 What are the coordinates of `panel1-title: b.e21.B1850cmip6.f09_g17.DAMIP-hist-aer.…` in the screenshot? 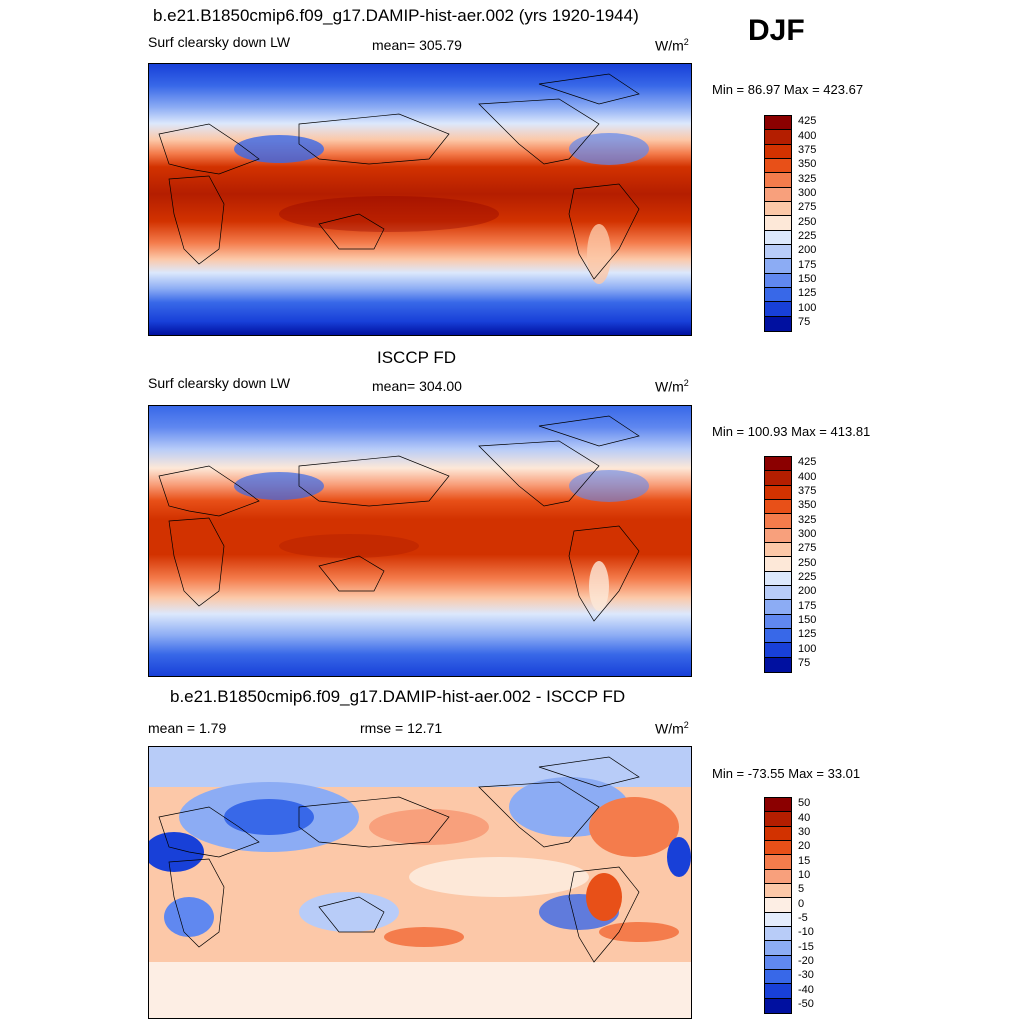 It's located at (396, 15).